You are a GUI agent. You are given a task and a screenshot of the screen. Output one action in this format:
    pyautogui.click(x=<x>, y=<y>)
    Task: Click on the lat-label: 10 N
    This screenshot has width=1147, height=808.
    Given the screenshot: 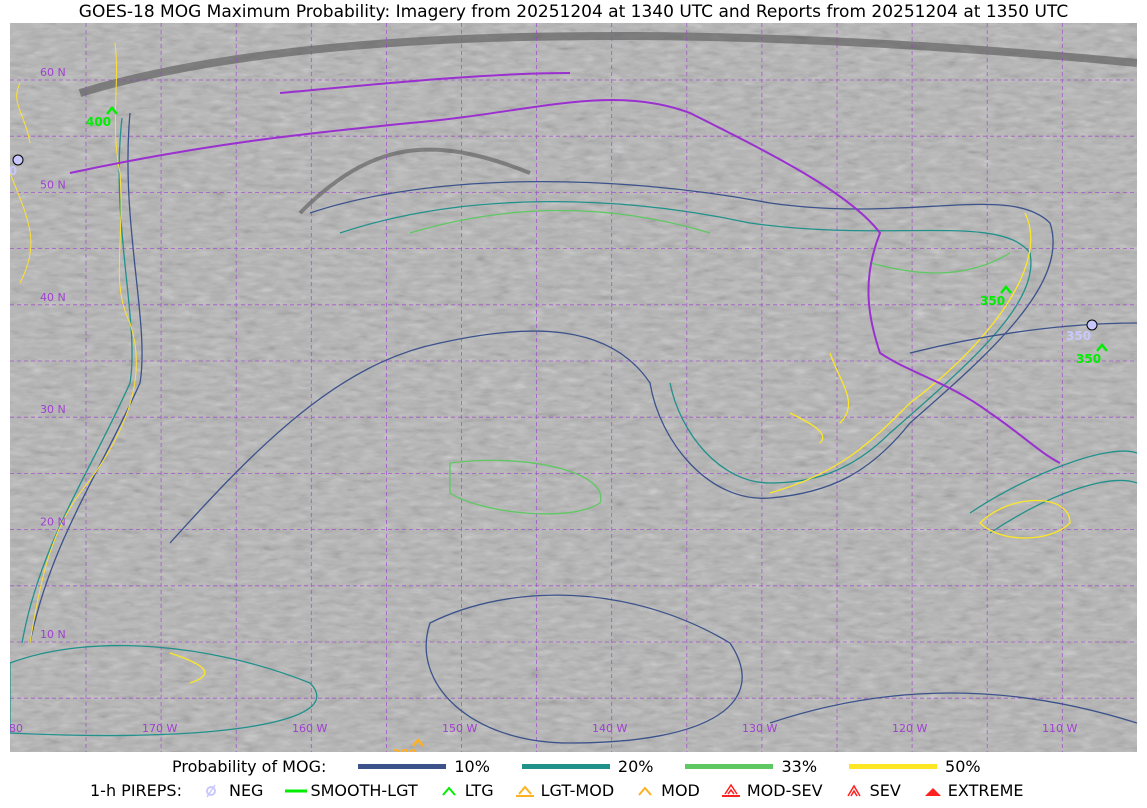 What is the action you would take?
    pyautogui.click(x=53, y=634)
    